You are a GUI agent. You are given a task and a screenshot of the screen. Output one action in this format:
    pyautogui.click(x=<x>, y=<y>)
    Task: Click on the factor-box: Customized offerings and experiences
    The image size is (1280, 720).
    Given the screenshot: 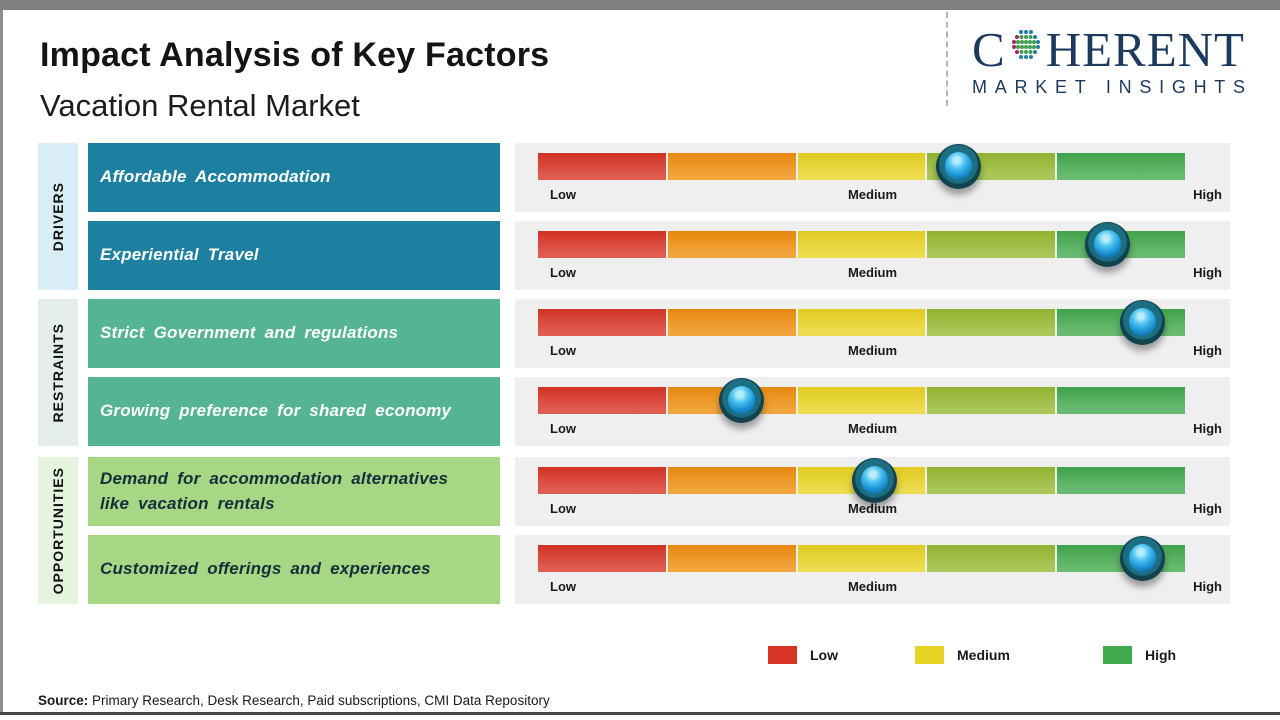 What is the action you would take?
    pyautogui.click(x=294, y=569)
    